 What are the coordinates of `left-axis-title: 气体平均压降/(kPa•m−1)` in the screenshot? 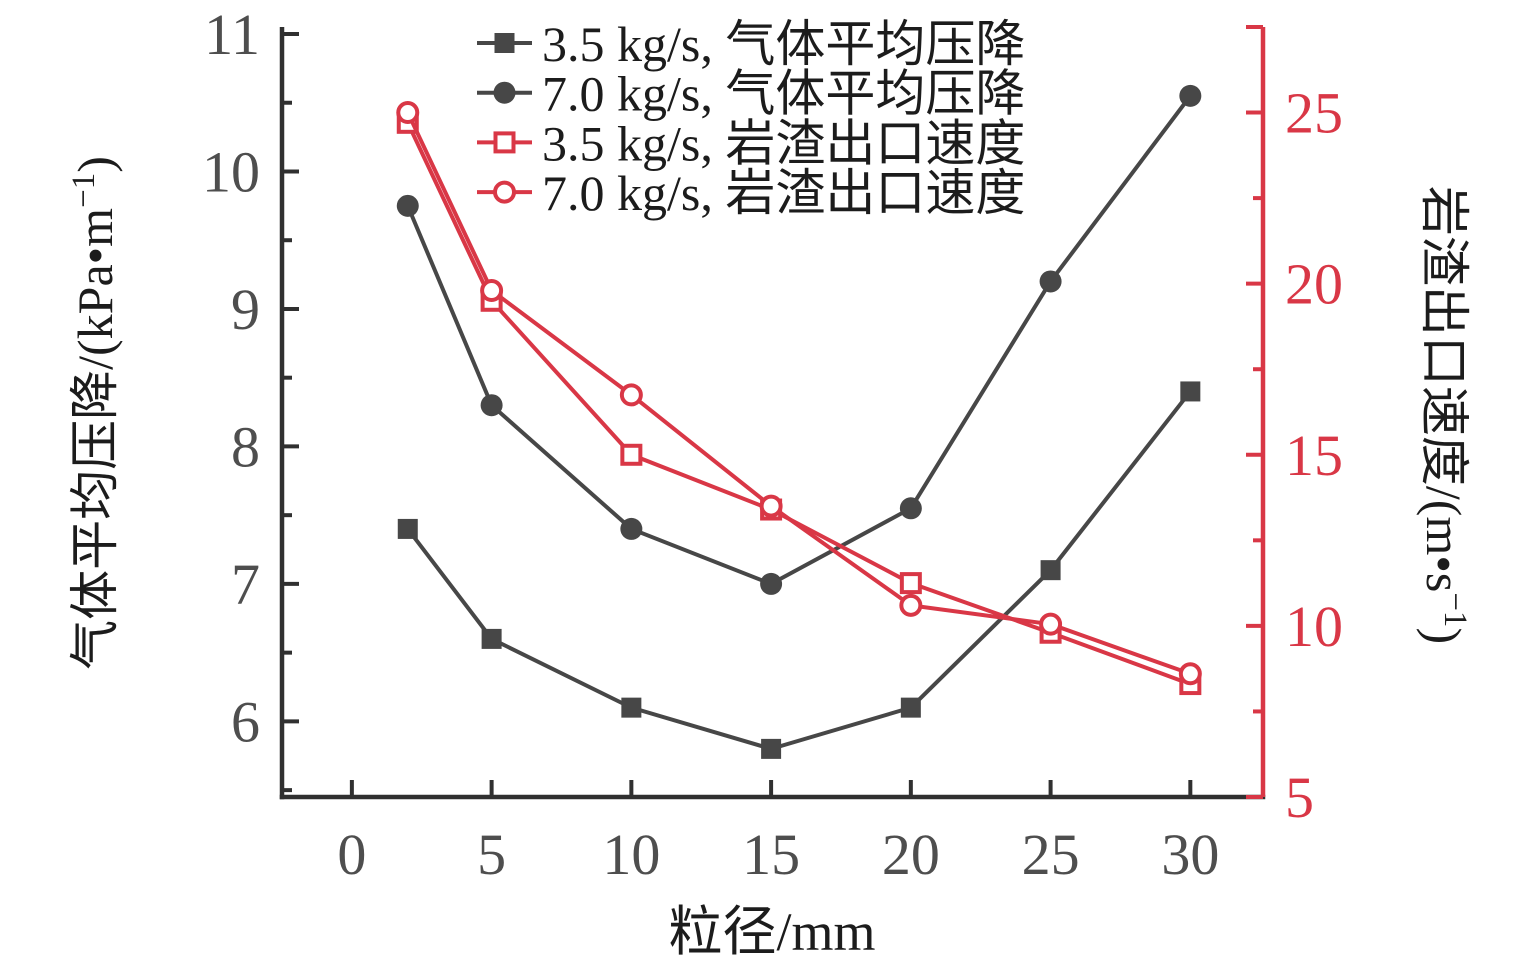 It's located at (94, 413).